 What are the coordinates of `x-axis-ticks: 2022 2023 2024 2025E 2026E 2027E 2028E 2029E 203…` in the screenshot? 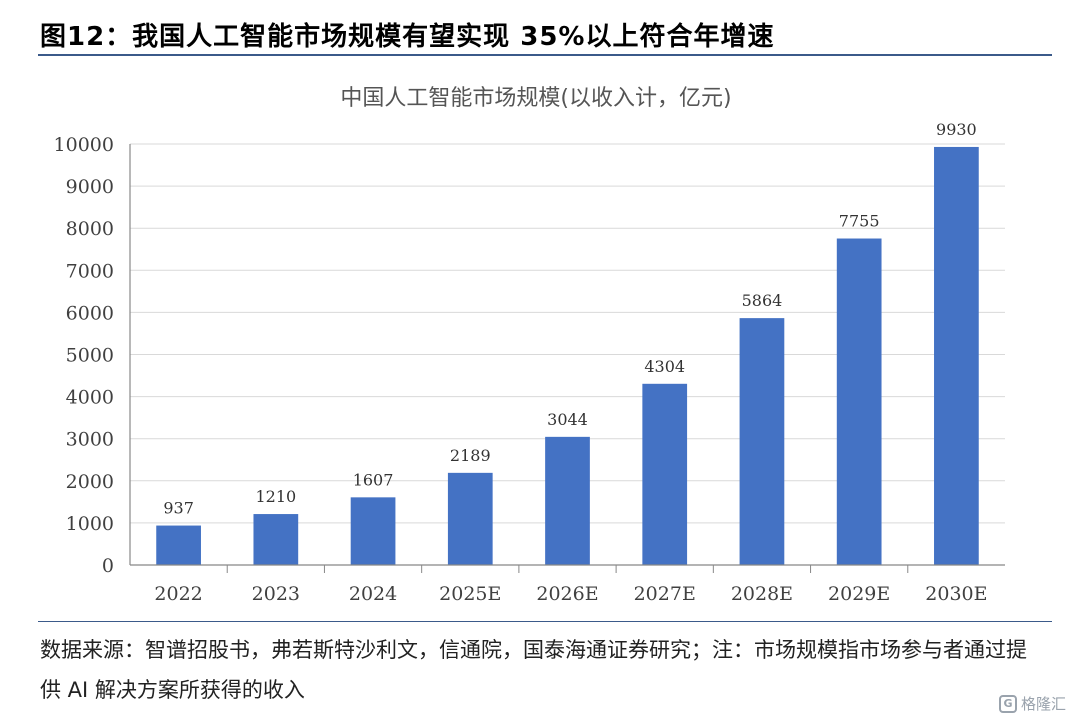 It's located at (571, 585).